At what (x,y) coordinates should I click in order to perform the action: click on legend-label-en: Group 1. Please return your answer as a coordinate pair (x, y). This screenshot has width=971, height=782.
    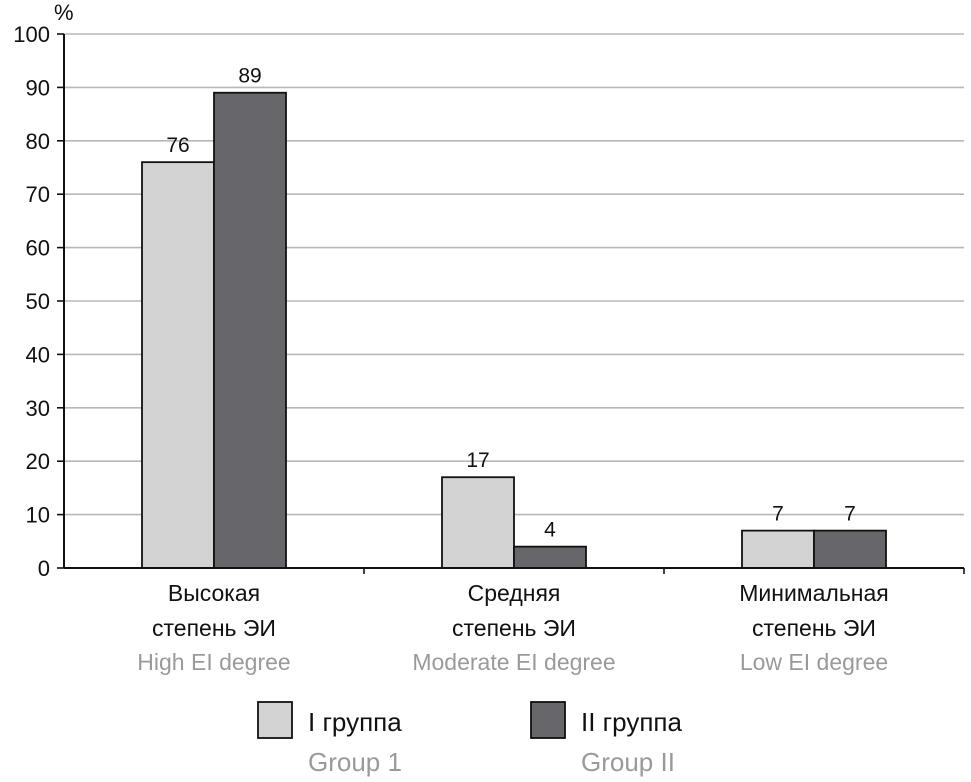
    Looking at the image, I should click on (355, 762).